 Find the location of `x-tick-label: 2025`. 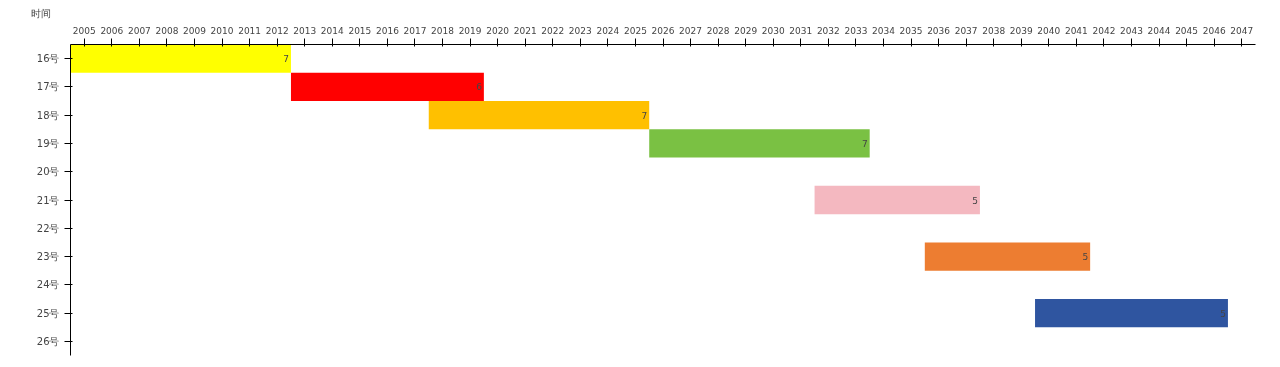

x-tick-label: 2025 is located at coordinates (635, 30).